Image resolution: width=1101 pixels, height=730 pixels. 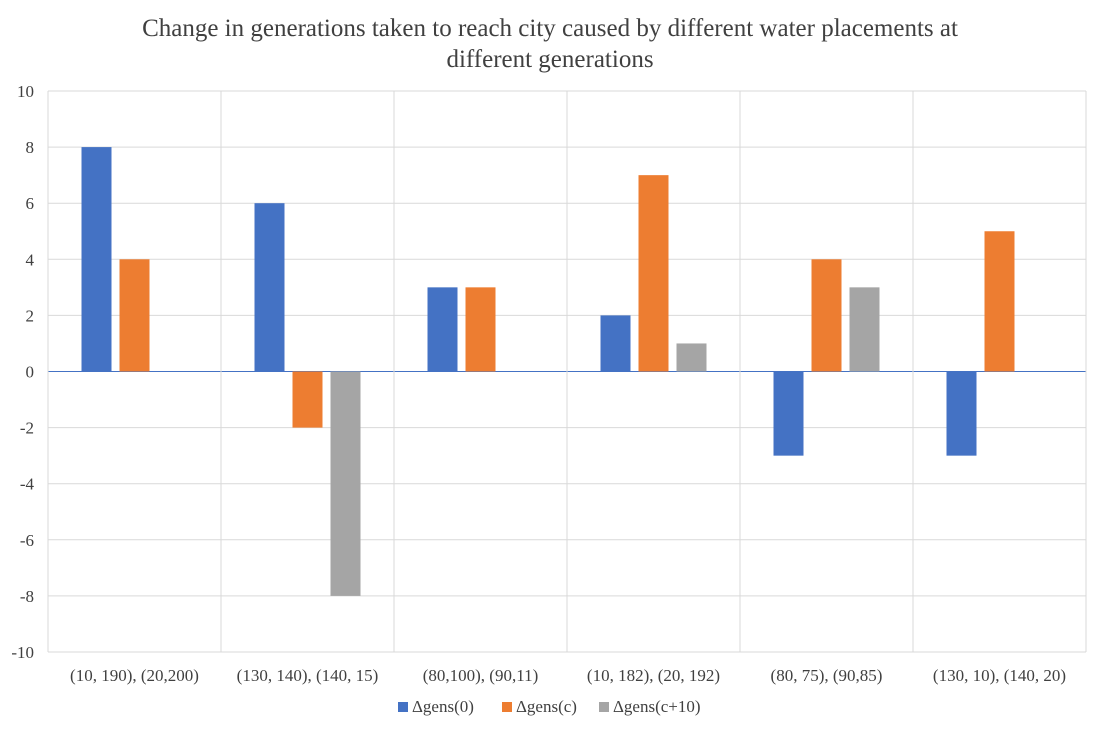 I want to click on legend: Δgens(0) Δgens(c) Δgens(c+10), so click(x=549, y=706).